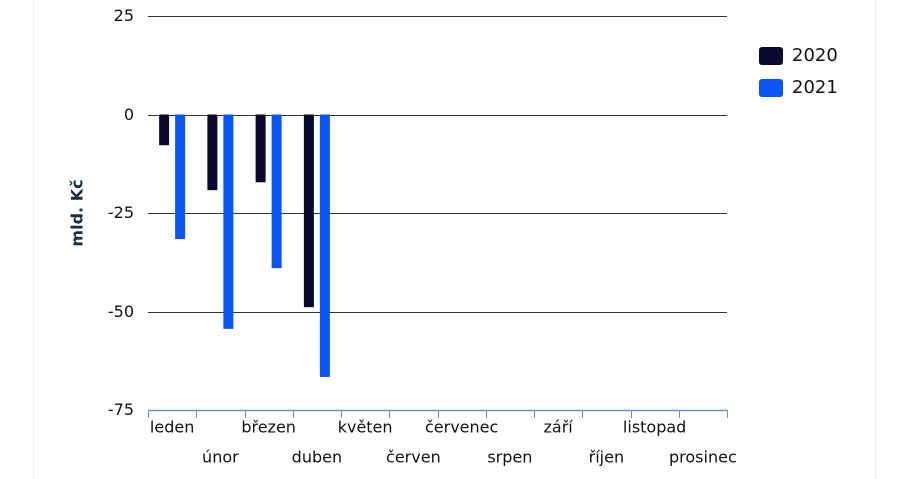 This screenshot has height=479, width=900. Describe the element at coordinates (654, 427) in the screenshot. I see `x-tick-label: listopad` at that location.